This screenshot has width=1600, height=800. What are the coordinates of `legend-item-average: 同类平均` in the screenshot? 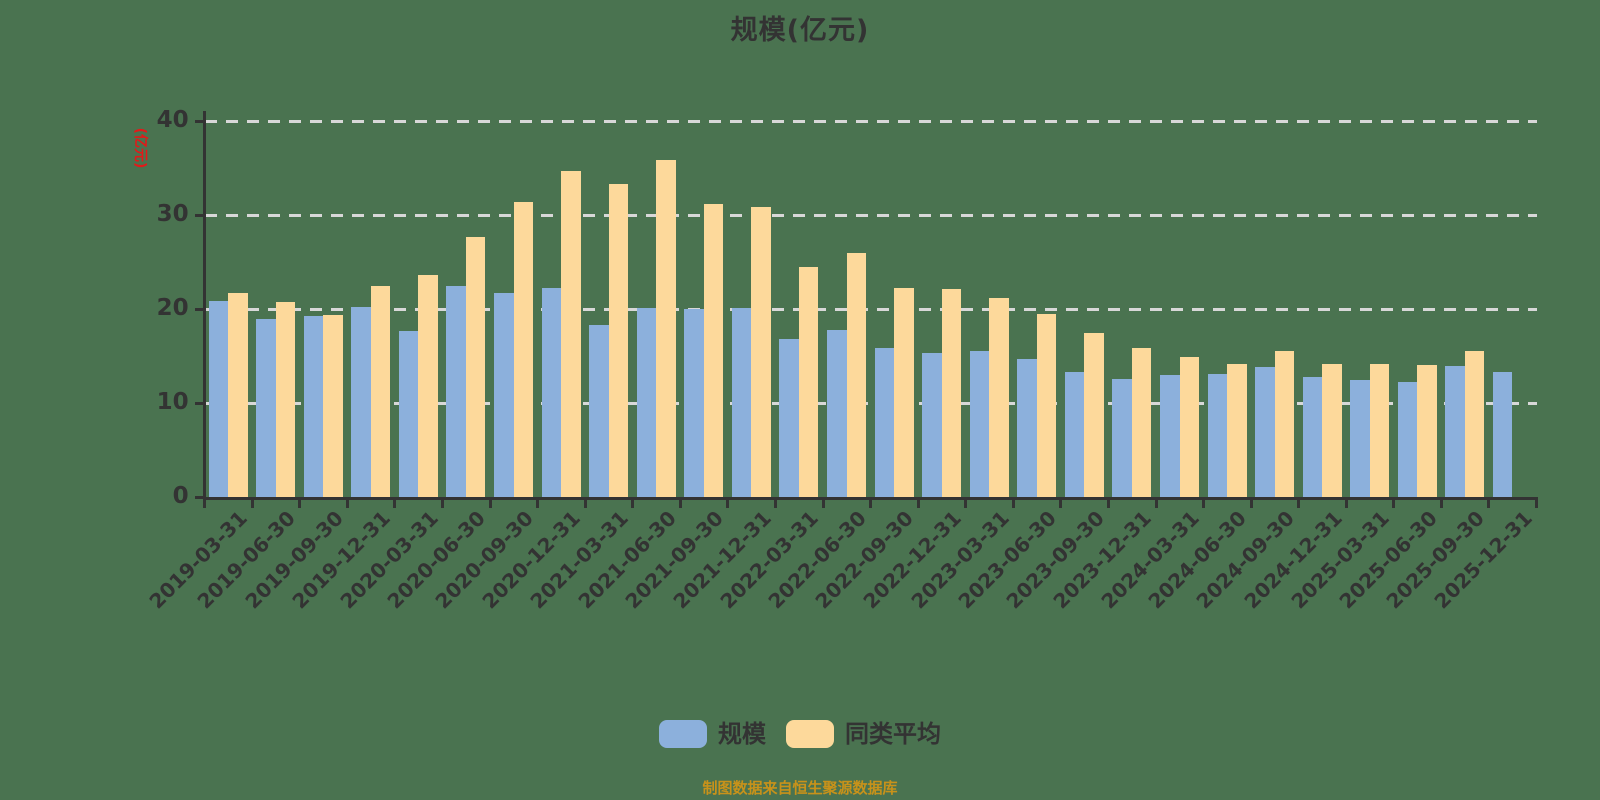 It's located at (863, 734).